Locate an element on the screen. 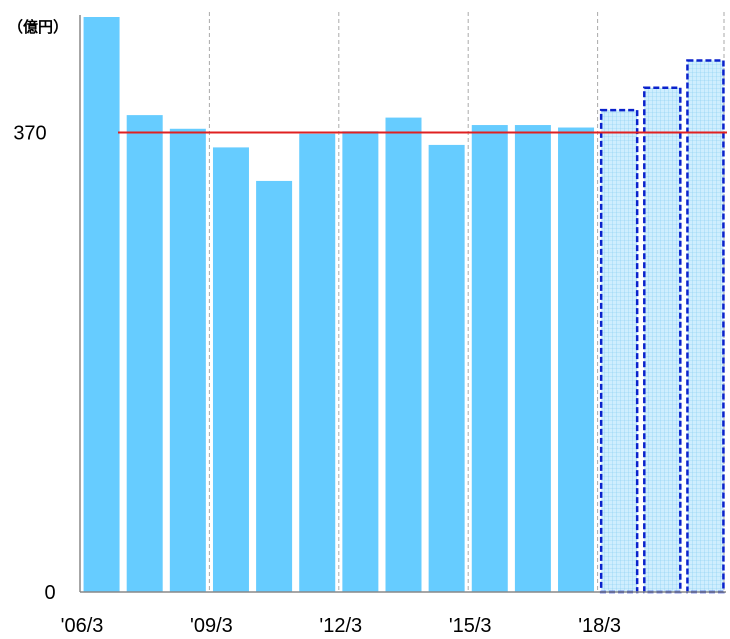  unit-label: （億円） is located at coordinates (38, 27).